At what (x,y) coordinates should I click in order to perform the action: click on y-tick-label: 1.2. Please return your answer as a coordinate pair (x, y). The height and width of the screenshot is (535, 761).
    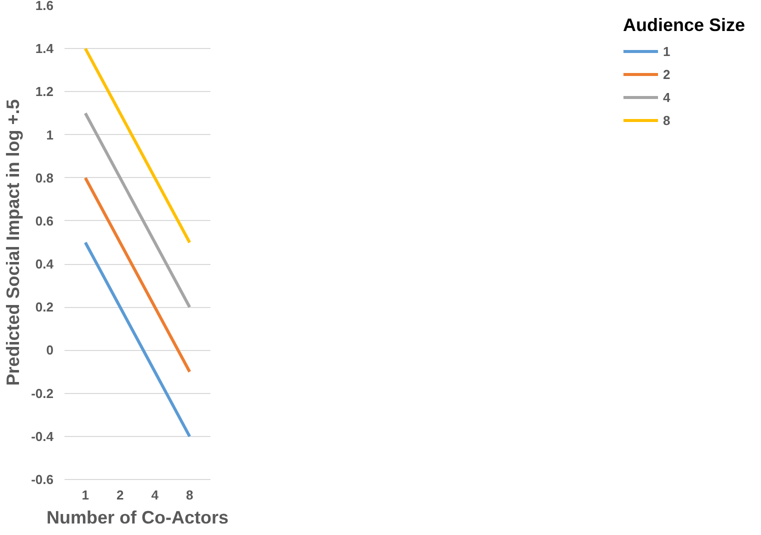
    Looking at the image, I should click on (44, 92).